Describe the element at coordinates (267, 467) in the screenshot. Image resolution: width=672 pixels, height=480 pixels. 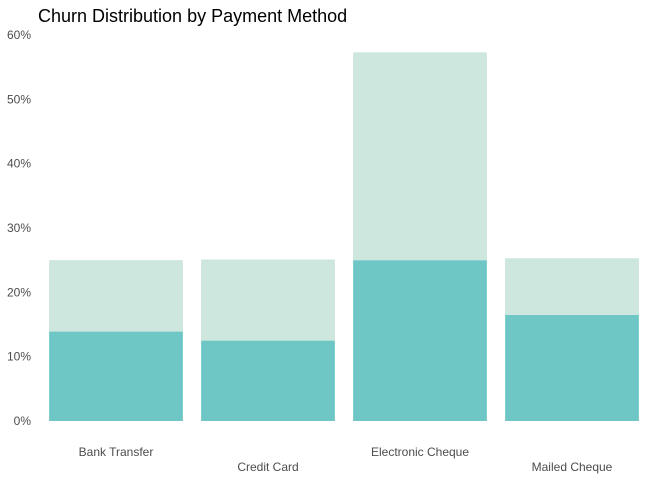
I see `x-tick-label: Credit Card` at that location.